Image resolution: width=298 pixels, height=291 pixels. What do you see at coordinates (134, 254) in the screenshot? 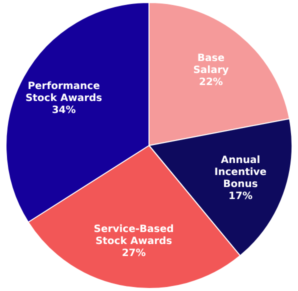
I see `data-label: 27%` at bounding box center [134, 254].